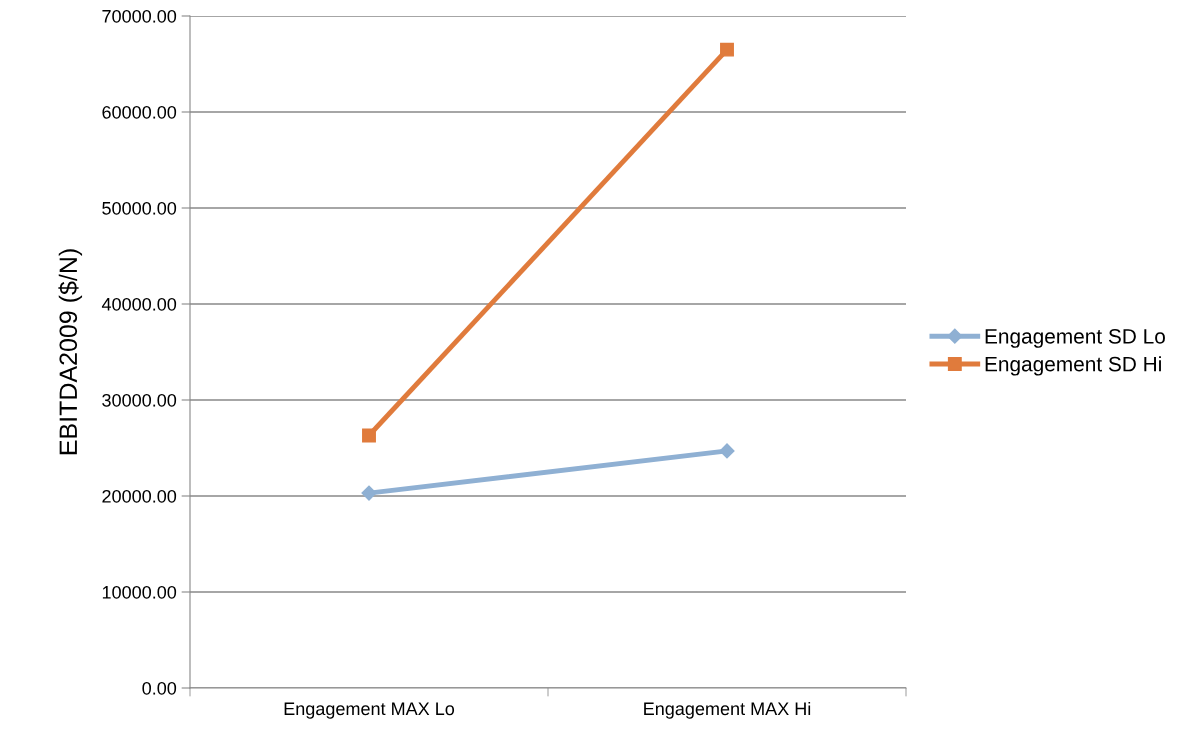 The width and height of the screenshot is (1194, 735). Describe the element at coordinates (139, 112) in the screenshot. I see `y-tick-label: 60000.00` at that location.